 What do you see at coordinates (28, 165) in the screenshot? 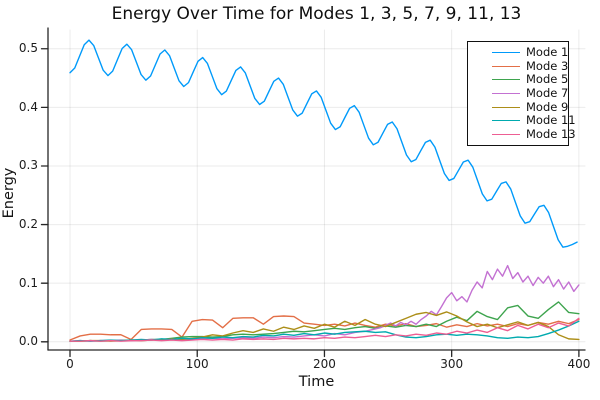
I see `y-tick-label: 0.3` at bounding box center [28, 165].